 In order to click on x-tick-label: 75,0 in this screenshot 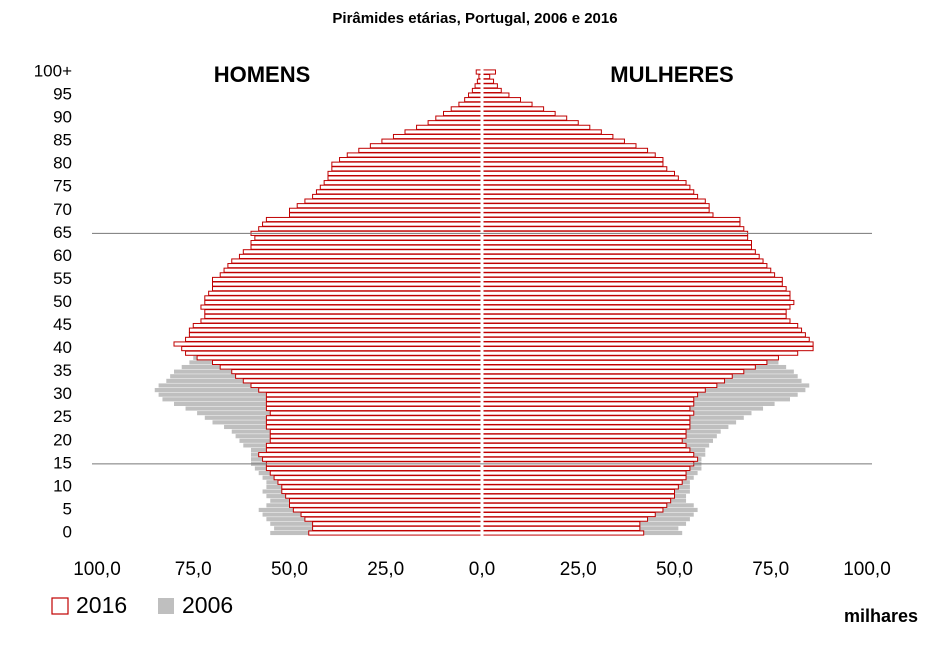, I will do `click(193, 569)`.